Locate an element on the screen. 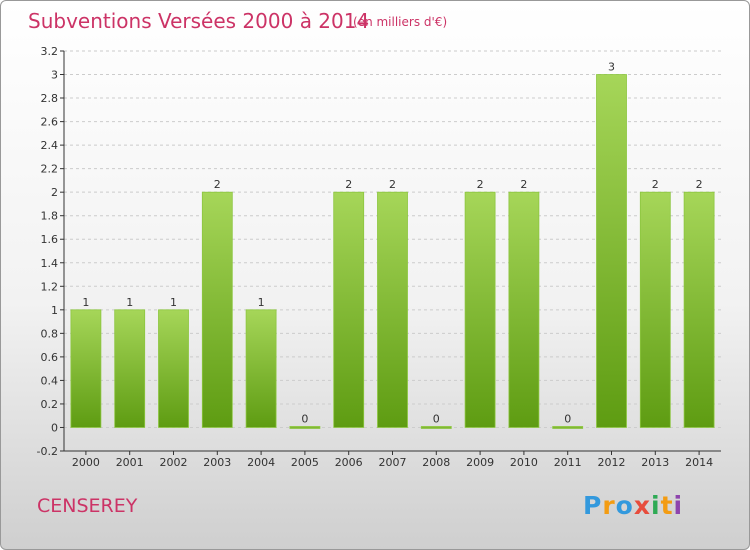 This screenshot has height=550, width=750. y-tick-label: 2.6 is located at coordinates (50, 122).